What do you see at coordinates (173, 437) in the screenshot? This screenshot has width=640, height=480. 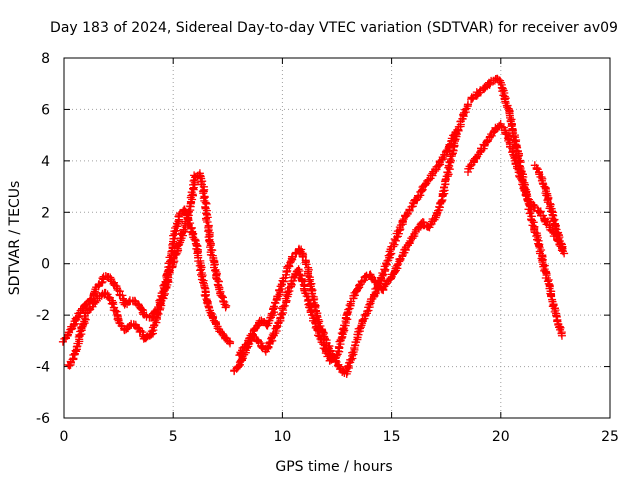 I see `x-tick-label: 5` at bounding box center [173, 437].